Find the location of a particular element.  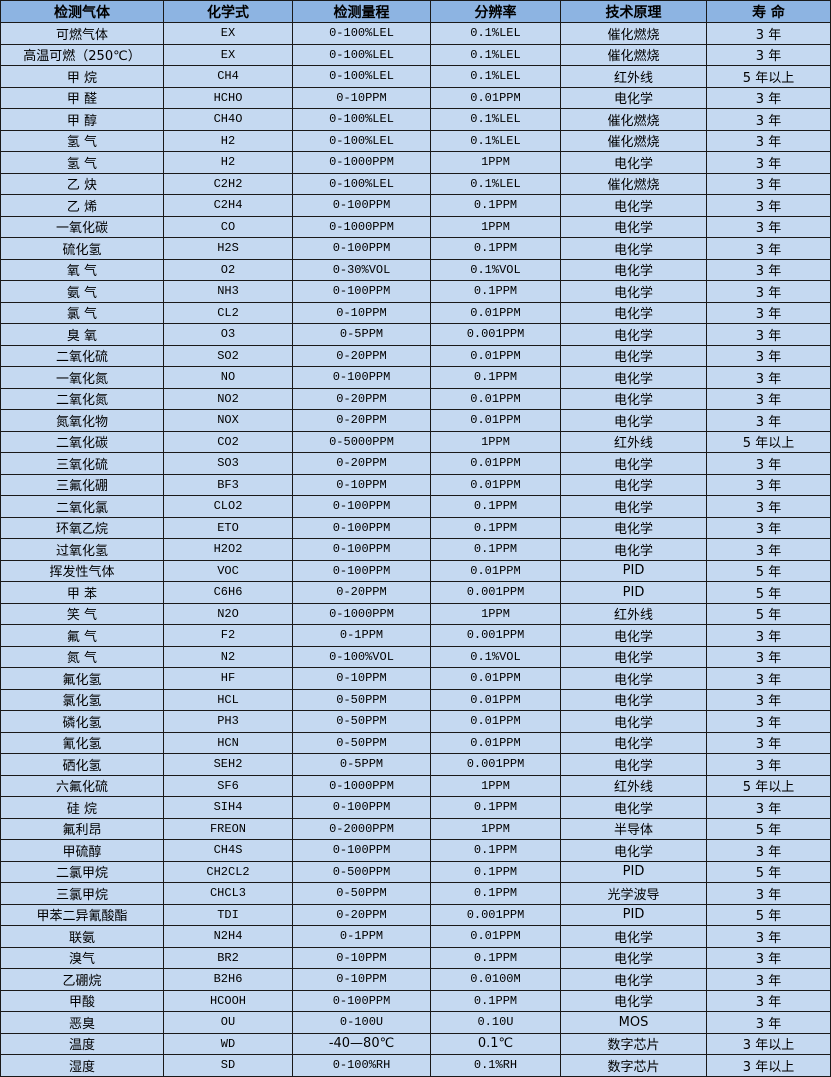

table-row: 二氧化硫 SO2 0-20PPM 0.01PPM 电化学 3 年 is located at coordinates (415, 355).